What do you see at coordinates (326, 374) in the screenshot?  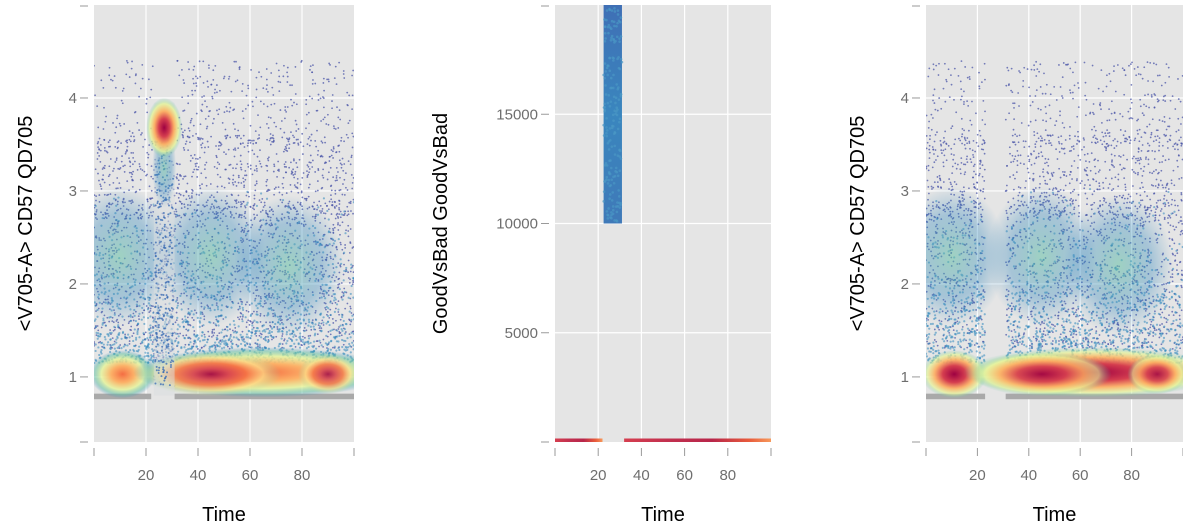 I see `density-core` at bounding box center [326, 374].